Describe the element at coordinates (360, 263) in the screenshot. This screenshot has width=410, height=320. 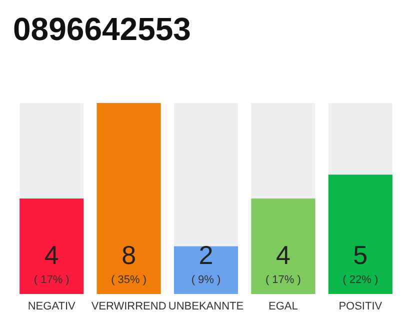
I see `data-label: 5 ( 22% )` at that location.